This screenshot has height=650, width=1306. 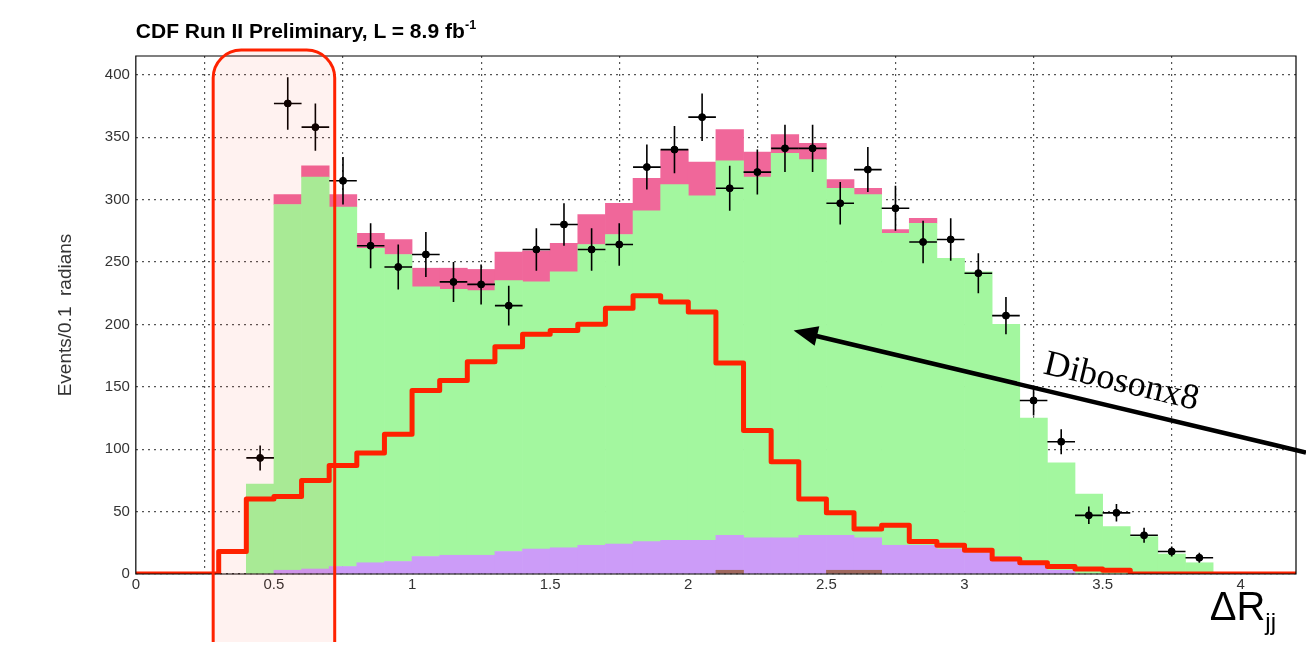 What do you see at coordinates (117, 198) in the screenshot?
I see `y-tick-label: 300` at bounding box center [117, 198].